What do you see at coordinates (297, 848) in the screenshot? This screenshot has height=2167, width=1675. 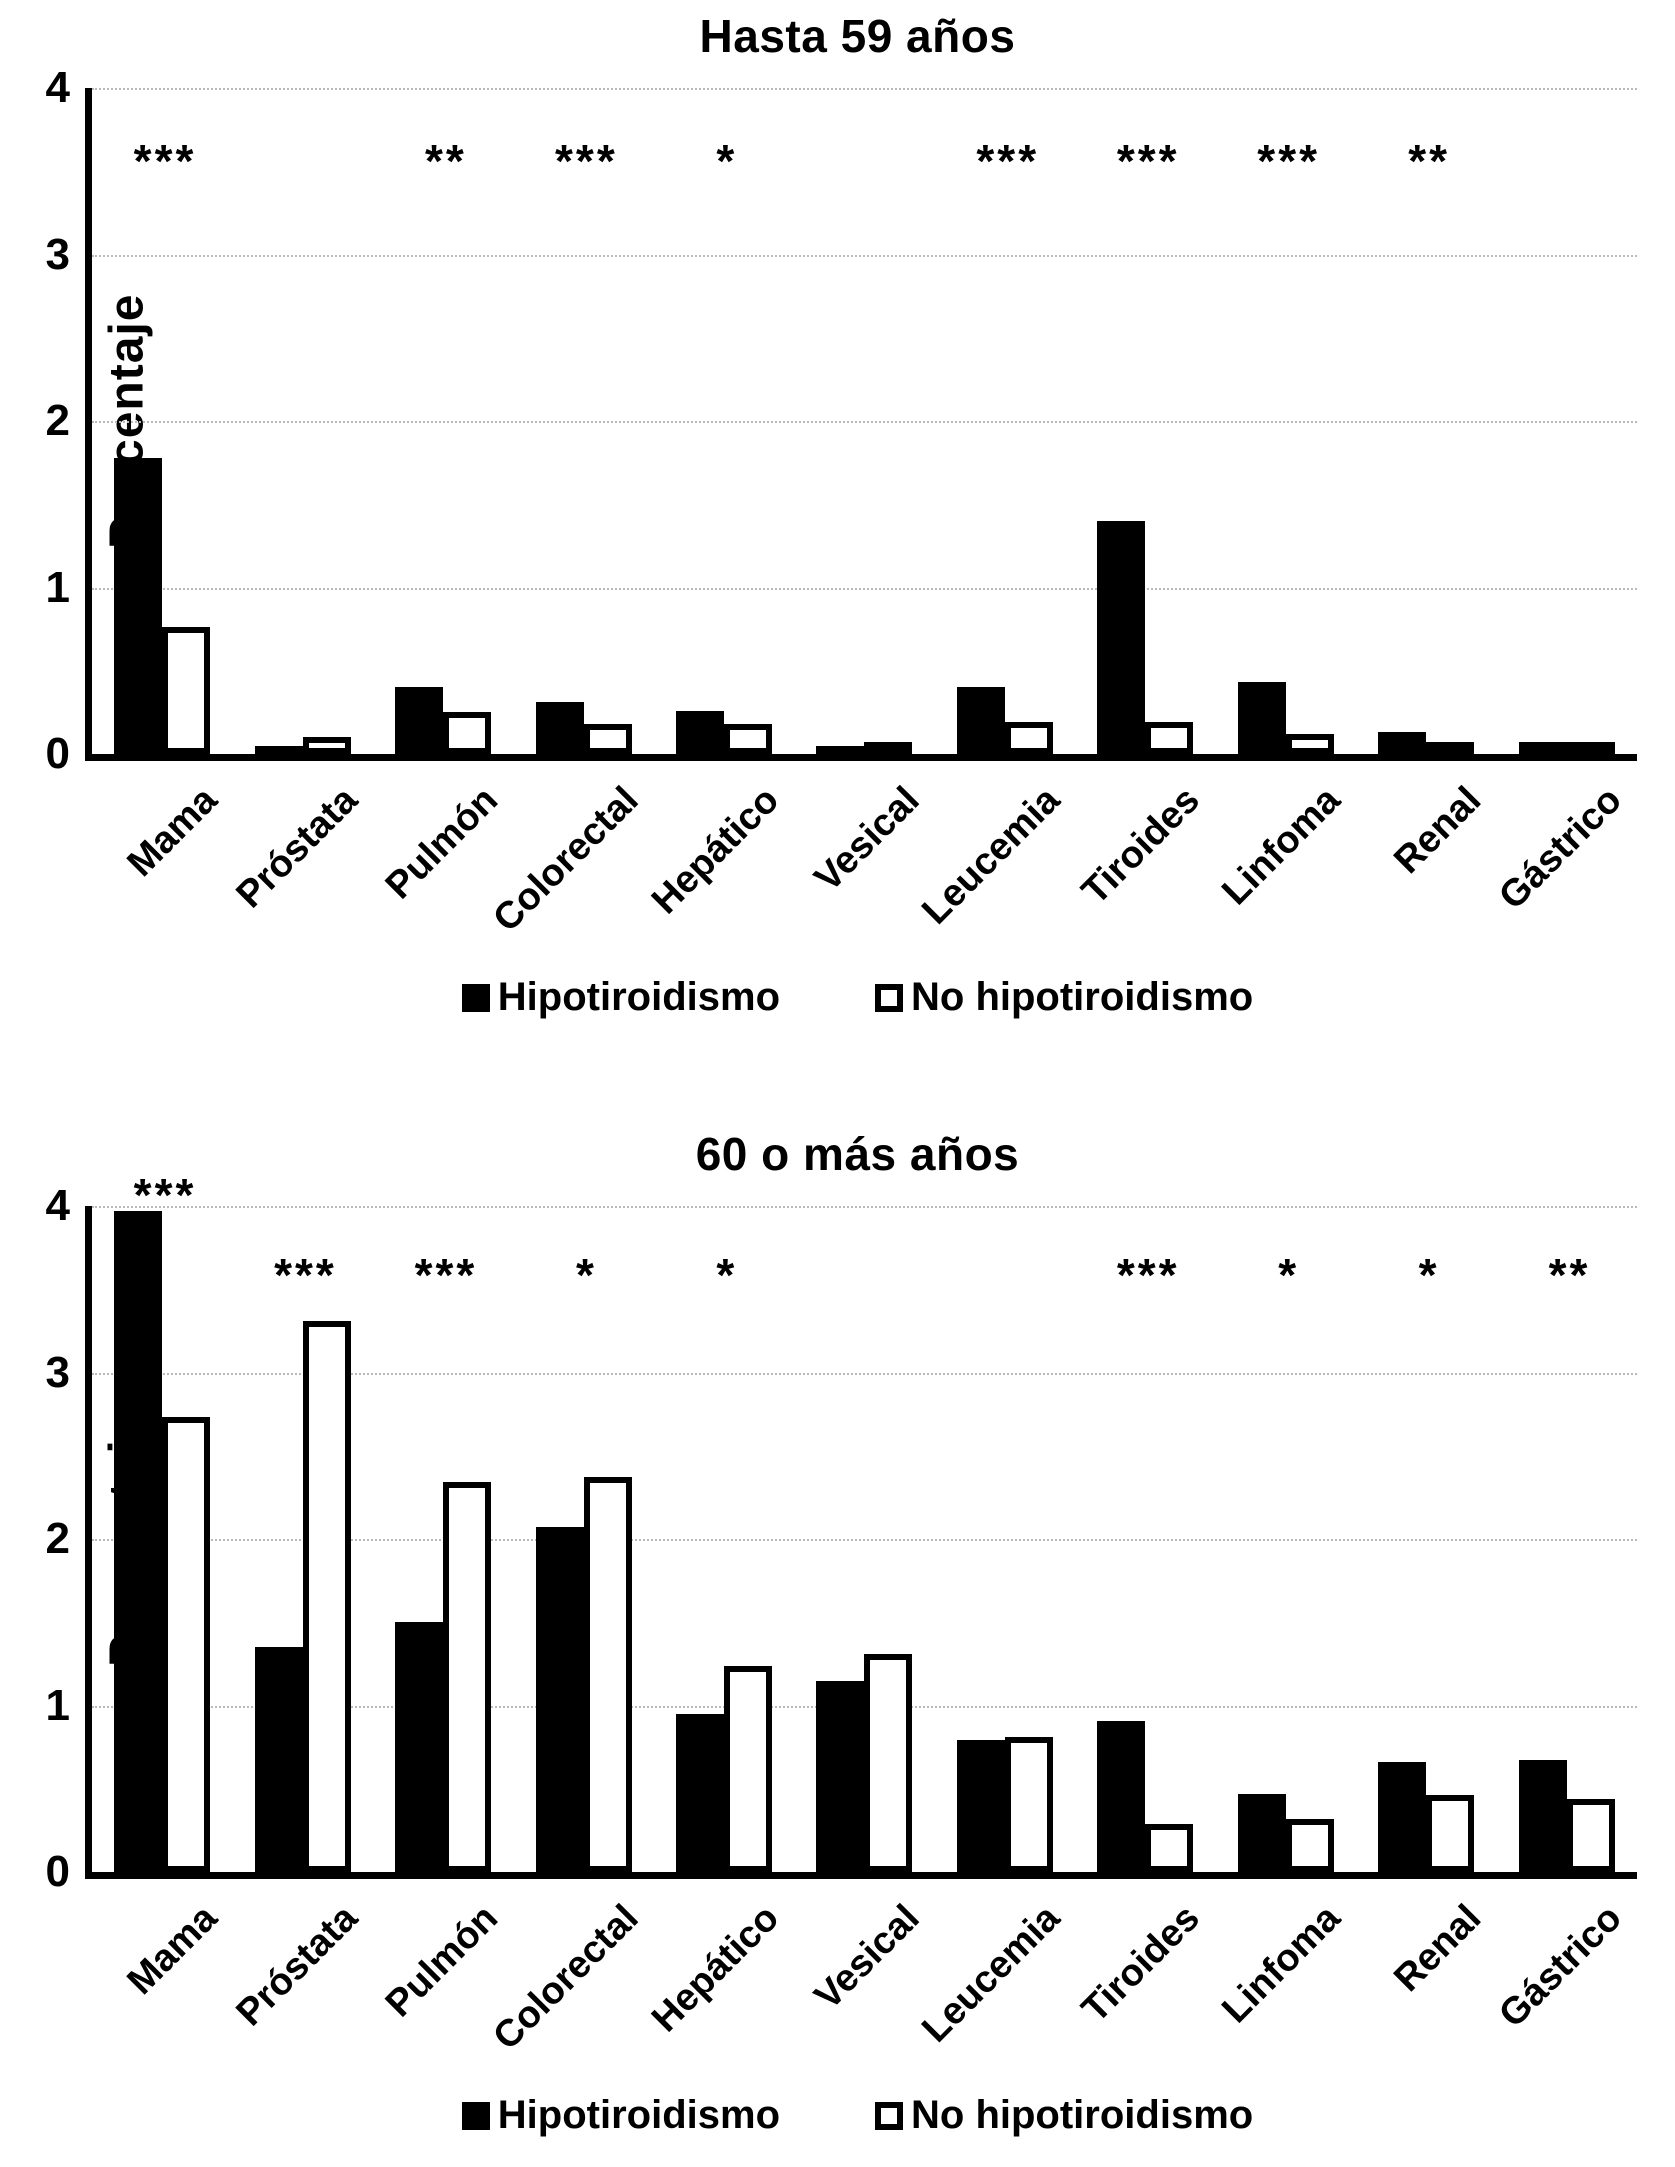 I see `x-axis-label-próstata: Próstata` at bounding box center [297, 848].